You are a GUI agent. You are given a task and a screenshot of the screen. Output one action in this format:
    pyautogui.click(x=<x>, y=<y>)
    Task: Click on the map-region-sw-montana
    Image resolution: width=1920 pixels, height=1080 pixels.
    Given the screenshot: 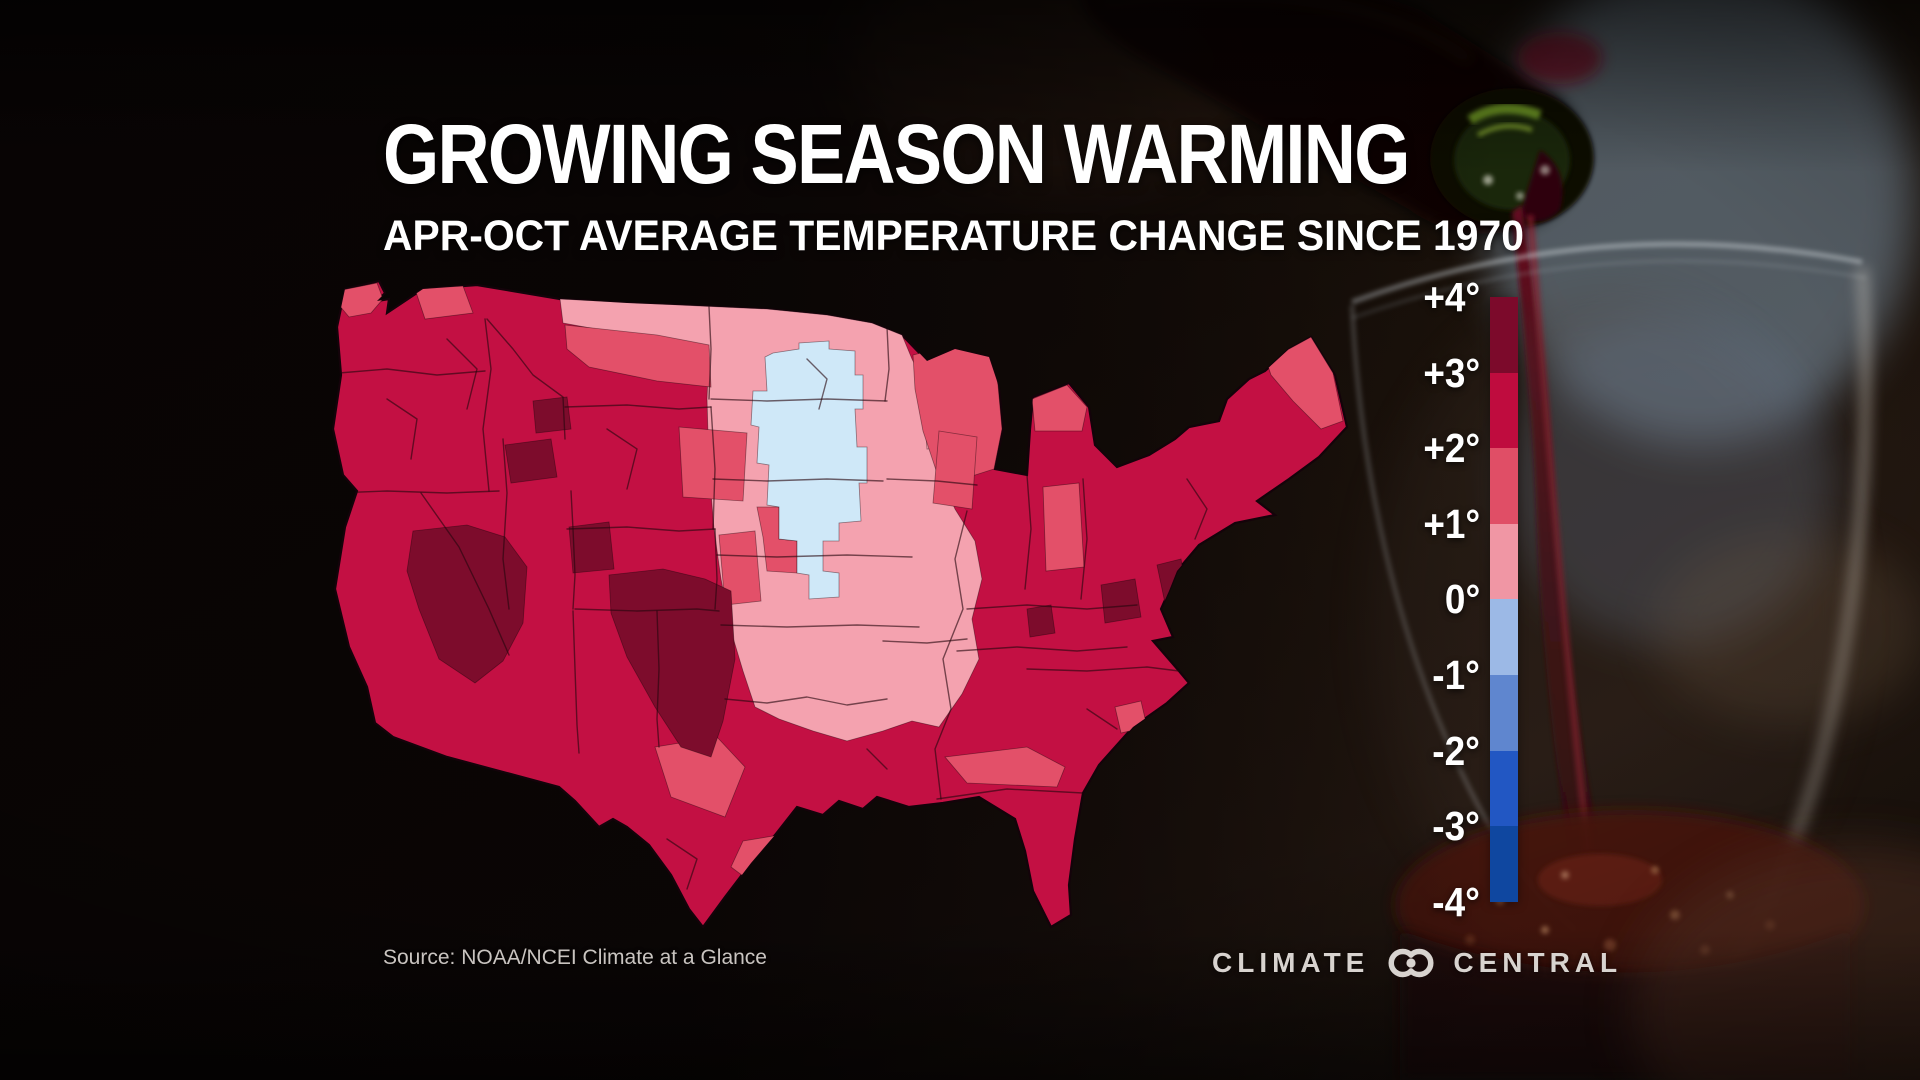 What is the action you would take?
    pyautogui.click(x=552, y=415)
    